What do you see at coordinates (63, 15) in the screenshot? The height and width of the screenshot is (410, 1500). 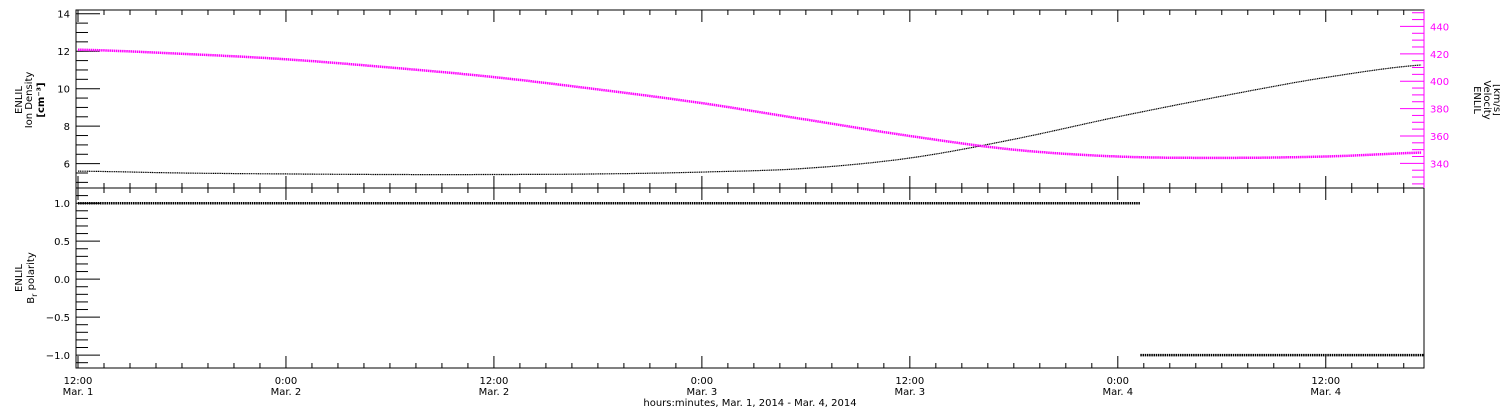 I see `top-left-y-tick-label: 14` at bounding box center [63, 15].